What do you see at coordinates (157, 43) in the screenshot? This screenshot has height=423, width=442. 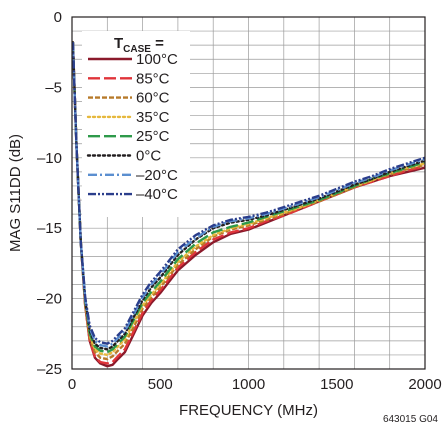 I see `legend-title-suffix: =` at bounding box center [157, 43].